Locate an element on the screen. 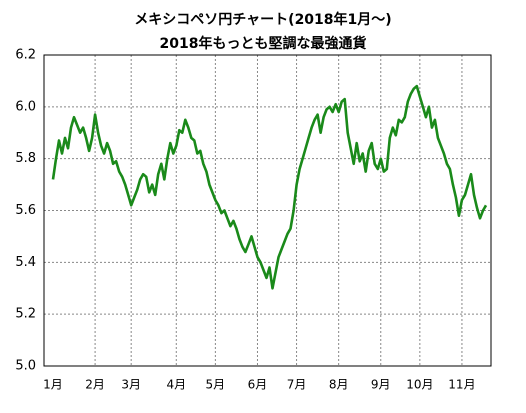 Image resolution: width=526 pixels, height=413 pixels. x-tick-label: 9月 is located at coordinates (381, 385).